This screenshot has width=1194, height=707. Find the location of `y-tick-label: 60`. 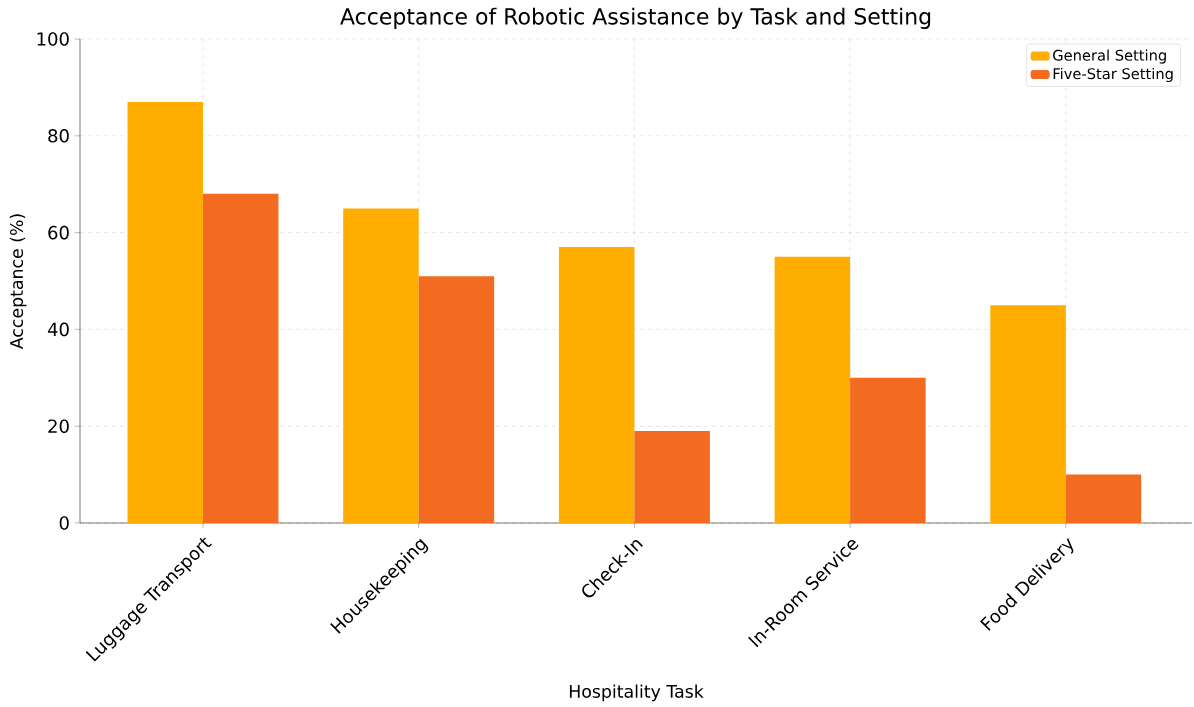

y-tick-label: 60 is located at coordinates (58, 232).